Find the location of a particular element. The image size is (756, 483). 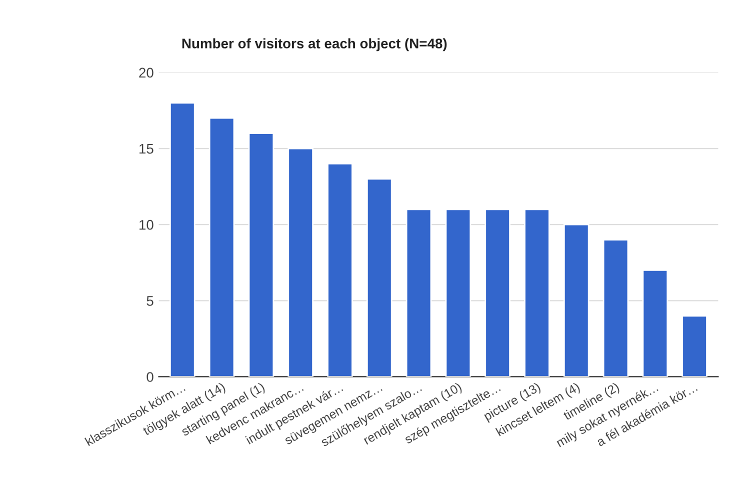

chart-title: Number of visitors at each object (N=48) is located at coordinates (314, 45).